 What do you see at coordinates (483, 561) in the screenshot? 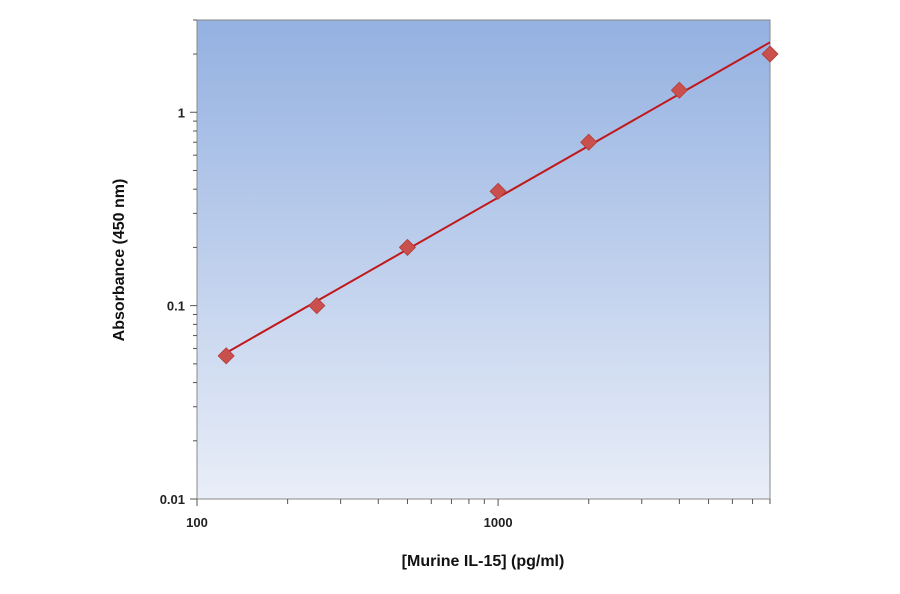
I see `x-axis-title: [Murine IL-15] (pg/ml)` at bounding box center [483, 561].